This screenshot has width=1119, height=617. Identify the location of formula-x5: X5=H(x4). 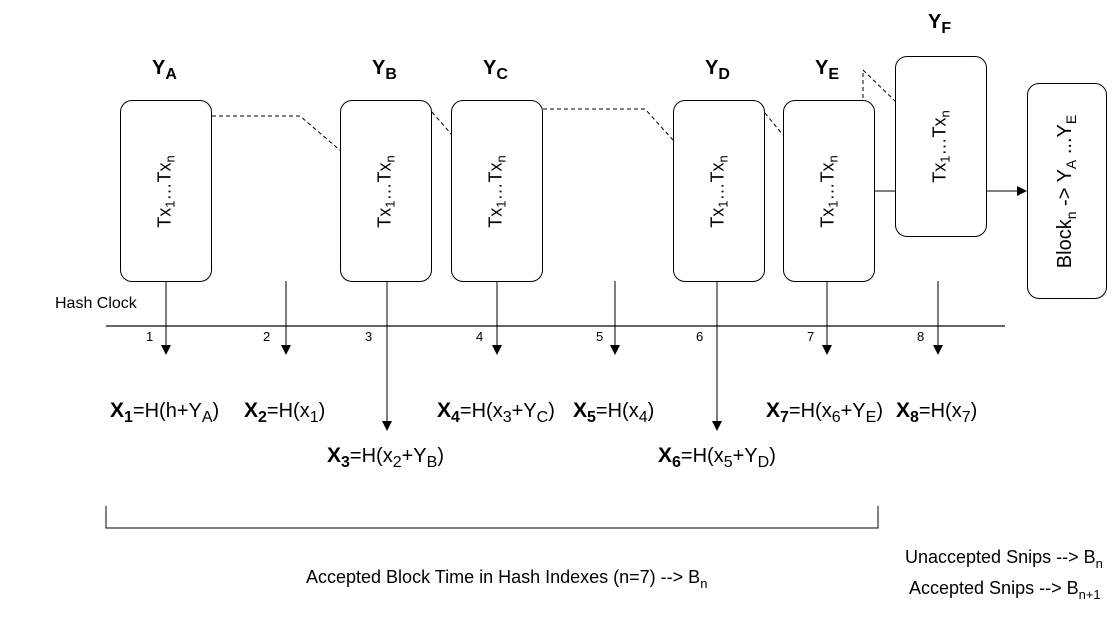
(613, 413).